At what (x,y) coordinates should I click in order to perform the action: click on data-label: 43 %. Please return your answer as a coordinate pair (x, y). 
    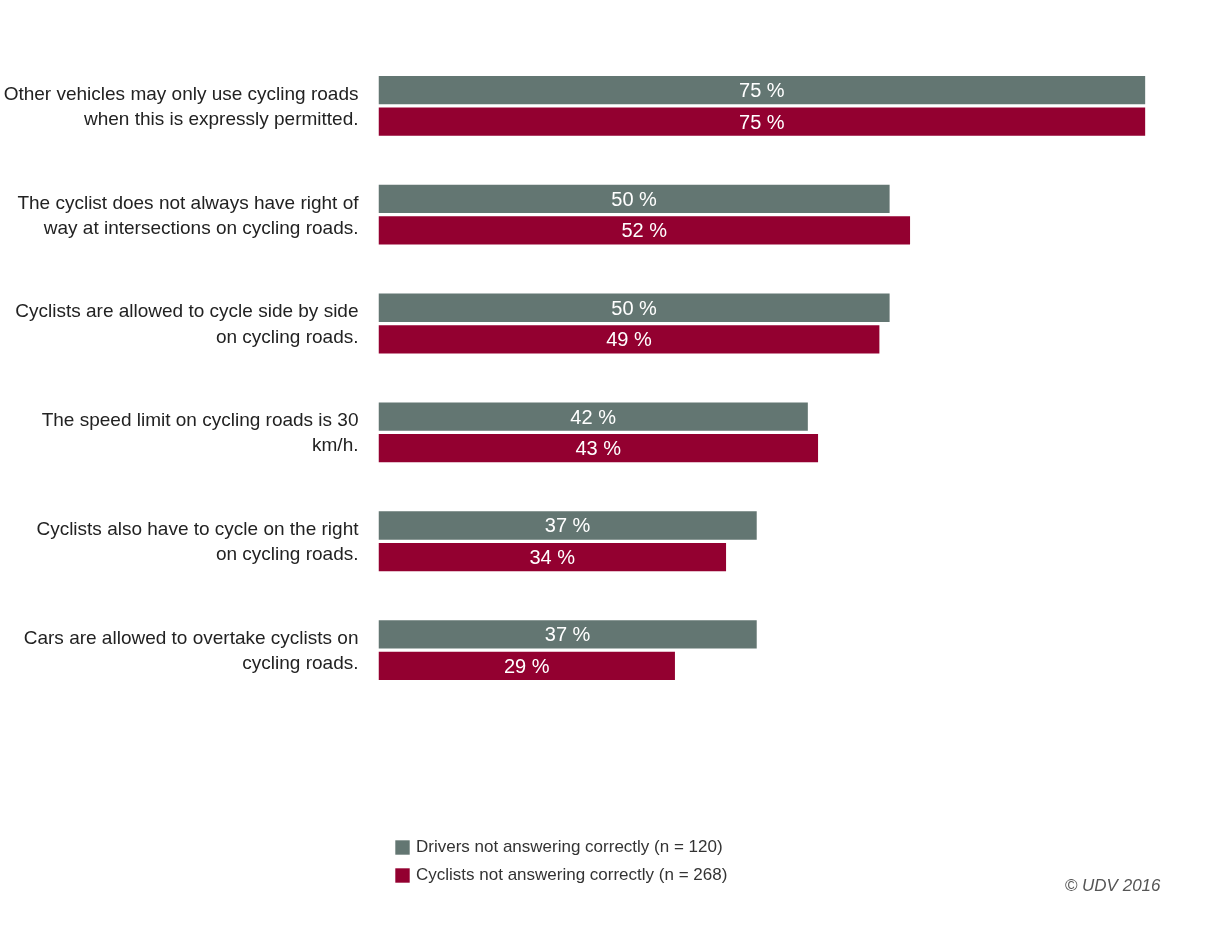
    Looking at the image, I should click on (598, 448).